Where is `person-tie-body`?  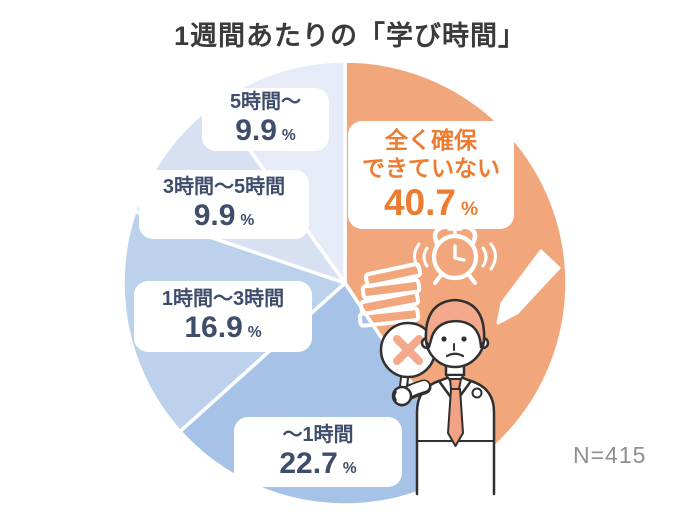 person-tie-body is located at coordinates (455, 417).